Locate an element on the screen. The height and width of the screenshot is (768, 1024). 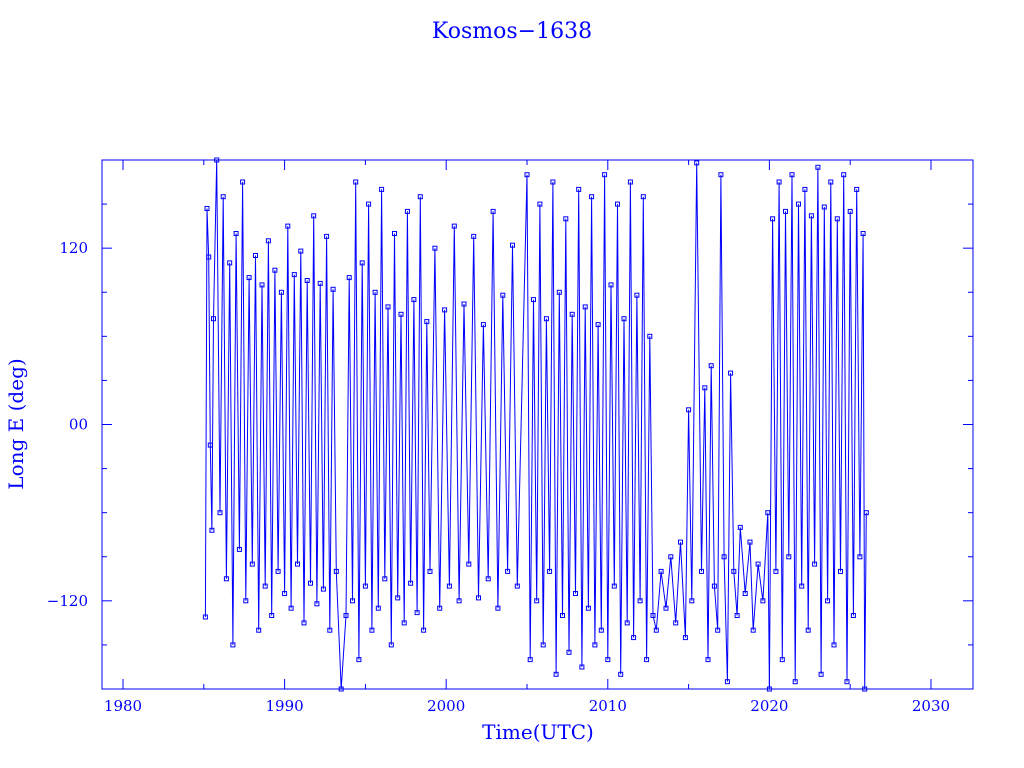
y-tick-label: −120 is located at coordinates (67, 601).